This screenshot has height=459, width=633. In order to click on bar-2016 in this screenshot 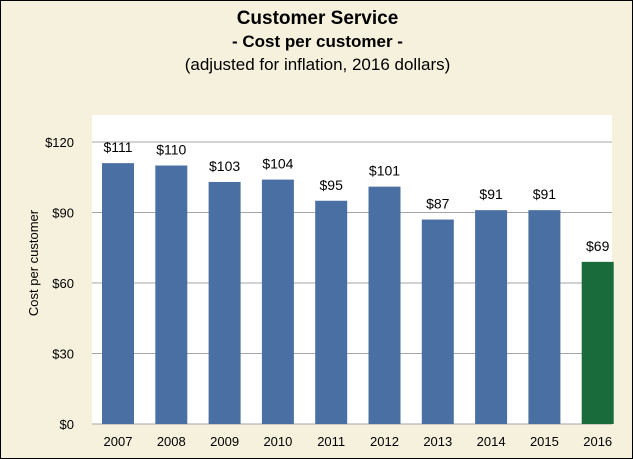, I will do `click(597, 342)`.